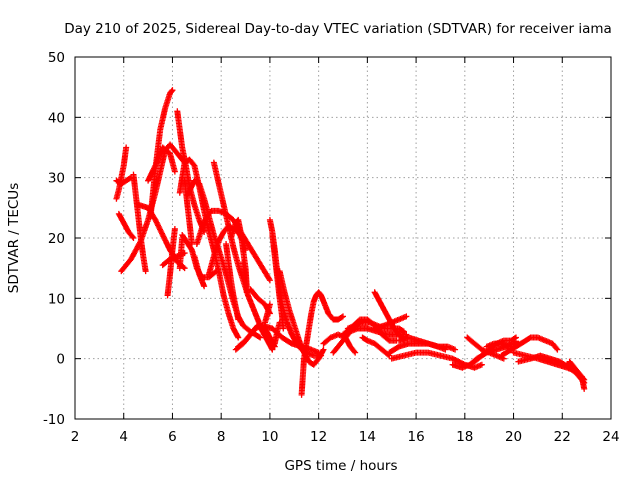  Describe the element at coordinates (415, 437) in the screenshot. I see `x-tick-label: 16` at that location.